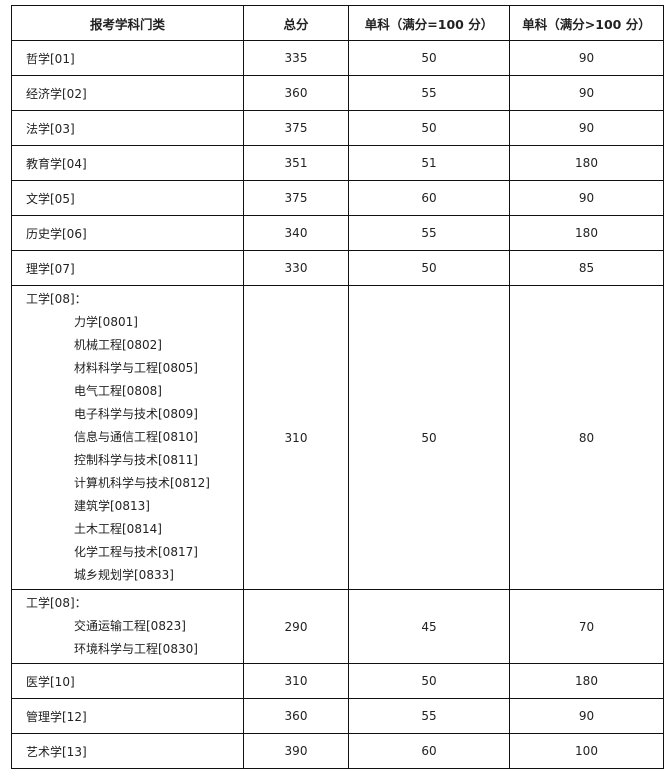 The width and height of the screenshot is (672, 773). Describe the element at coordinates (106, 322) in the screenshot. I see `subject-item: 力学[0801]` at that location.